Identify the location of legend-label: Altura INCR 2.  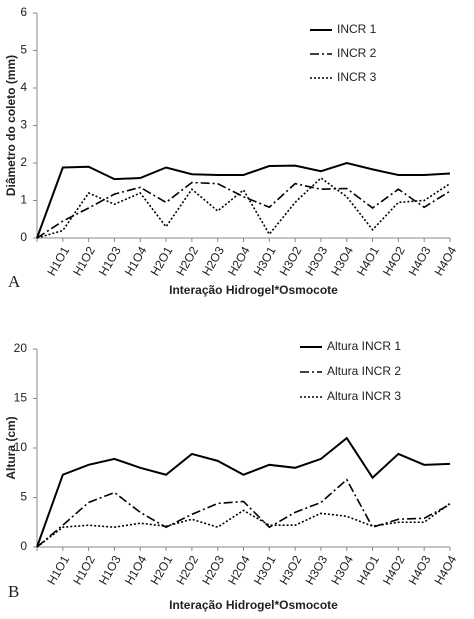
(364, 371).